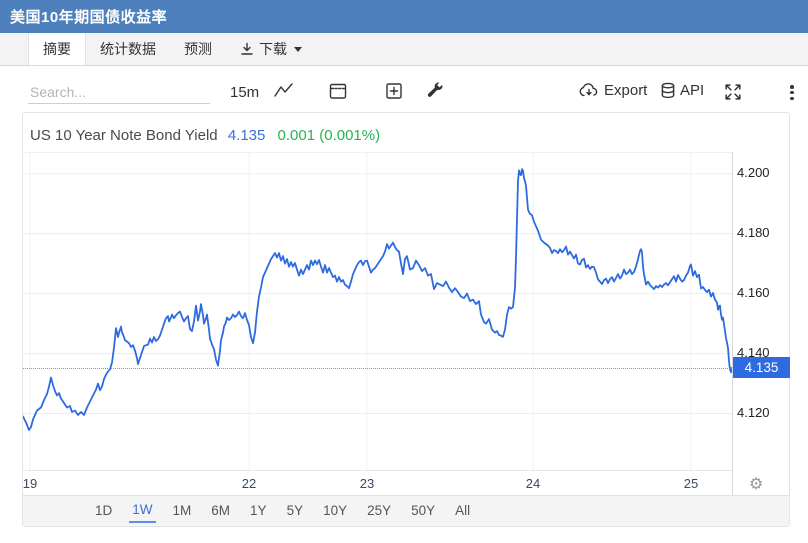 Image resolution: width=808 pixels, height=543 pixels. Describe the element at coordinates (182, 510) in the screenshot. I see `range-button-1m: 1M` at that location.